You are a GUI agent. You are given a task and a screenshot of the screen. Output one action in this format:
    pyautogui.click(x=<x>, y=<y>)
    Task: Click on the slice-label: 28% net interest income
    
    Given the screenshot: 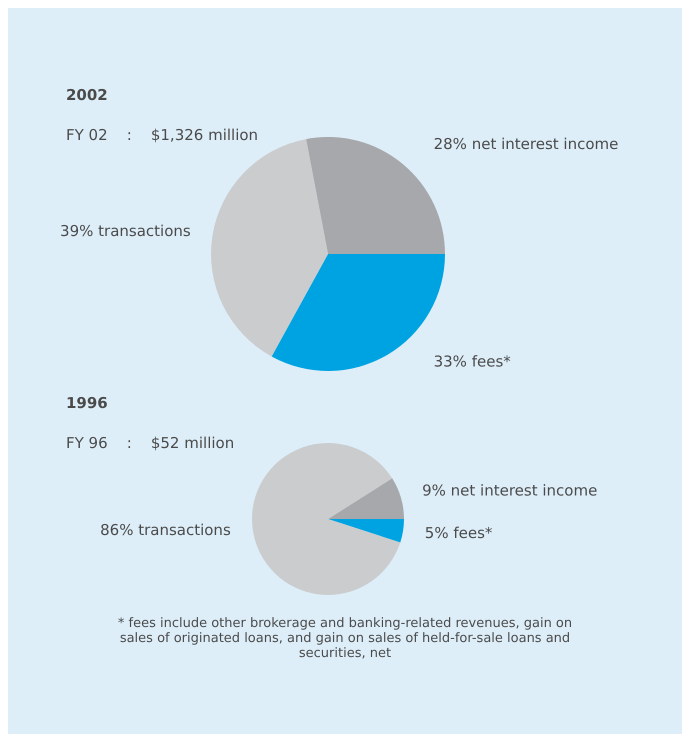 What is the action you would take?
    pyautogui.click(x=526, y=144)
    